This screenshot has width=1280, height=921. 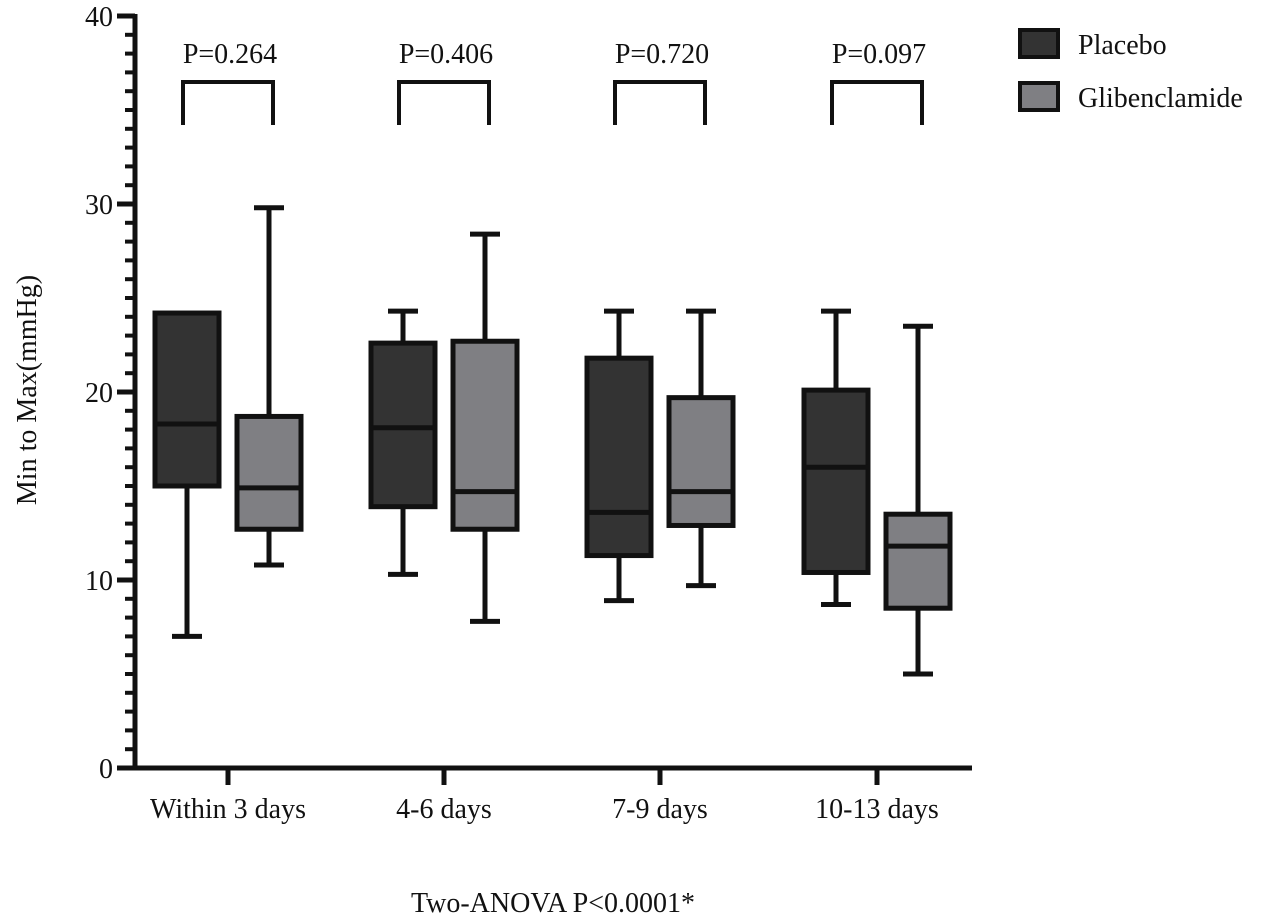 What do you see at coordinates (877, 809) in the screenshot?
I see `x-category-label: 10-13 days` at bounding box center [877, 809].